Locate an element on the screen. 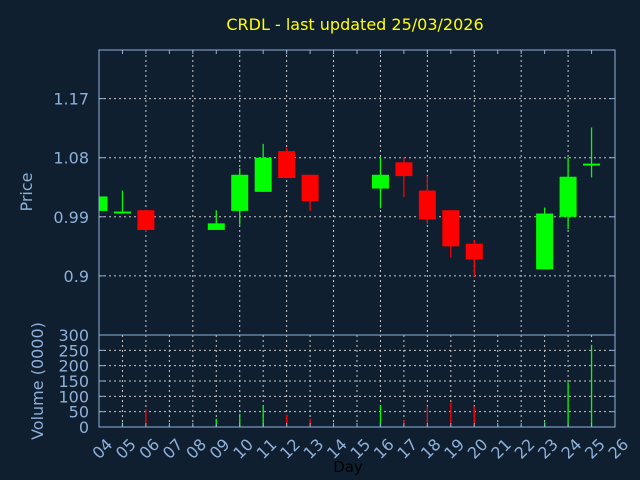  y-tick-label: 1.17 is located at coordinates (71, 99).